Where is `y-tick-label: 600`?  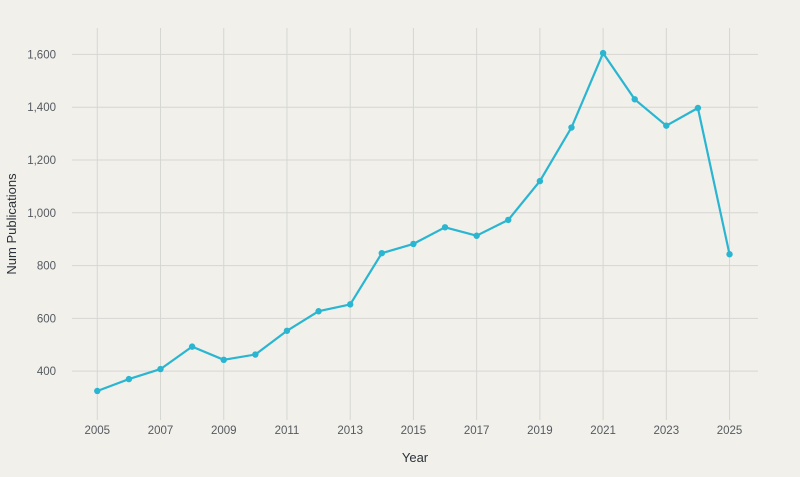
y-tick-label: 600 is located at coordinates (46, 319).